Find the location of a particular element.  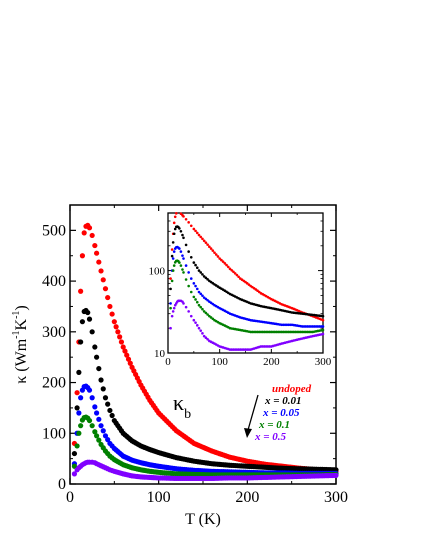

inset-x-tick-label: 200 is located at coordinates (271, 362).